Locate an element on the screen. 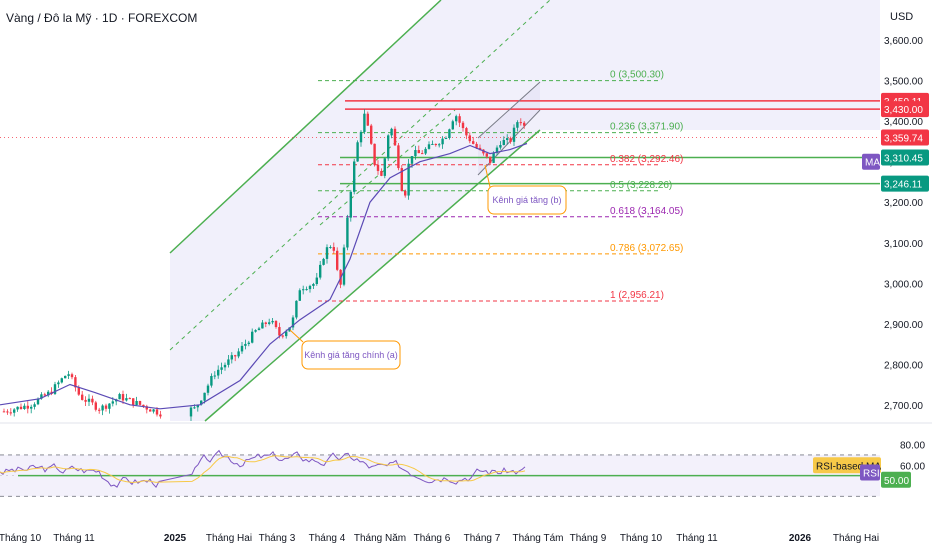  price-tick-label: 3,600.00 is located at coordinates (903, 41).